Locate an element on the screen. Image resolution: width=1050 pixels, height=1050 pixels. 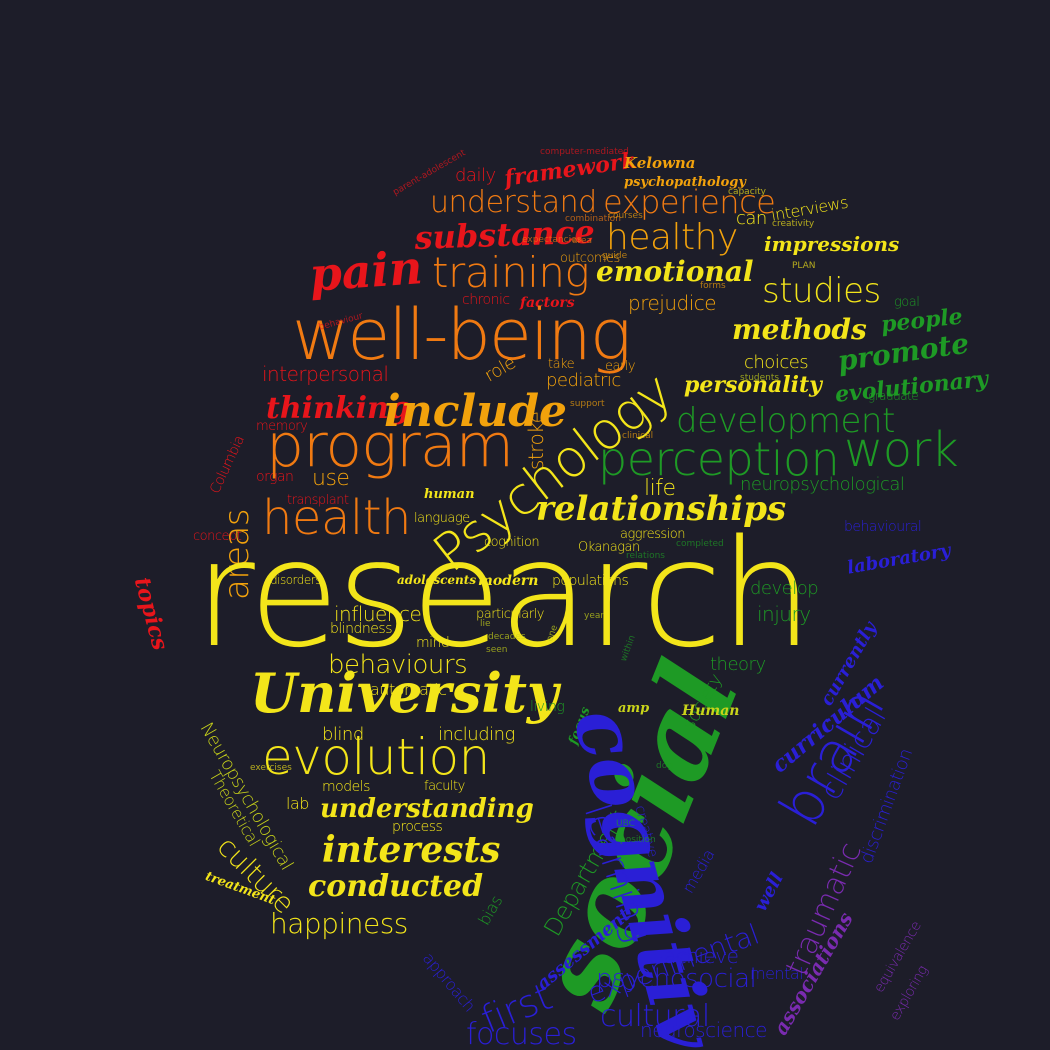
word-factors: factors is located at coordinates (547, 303).